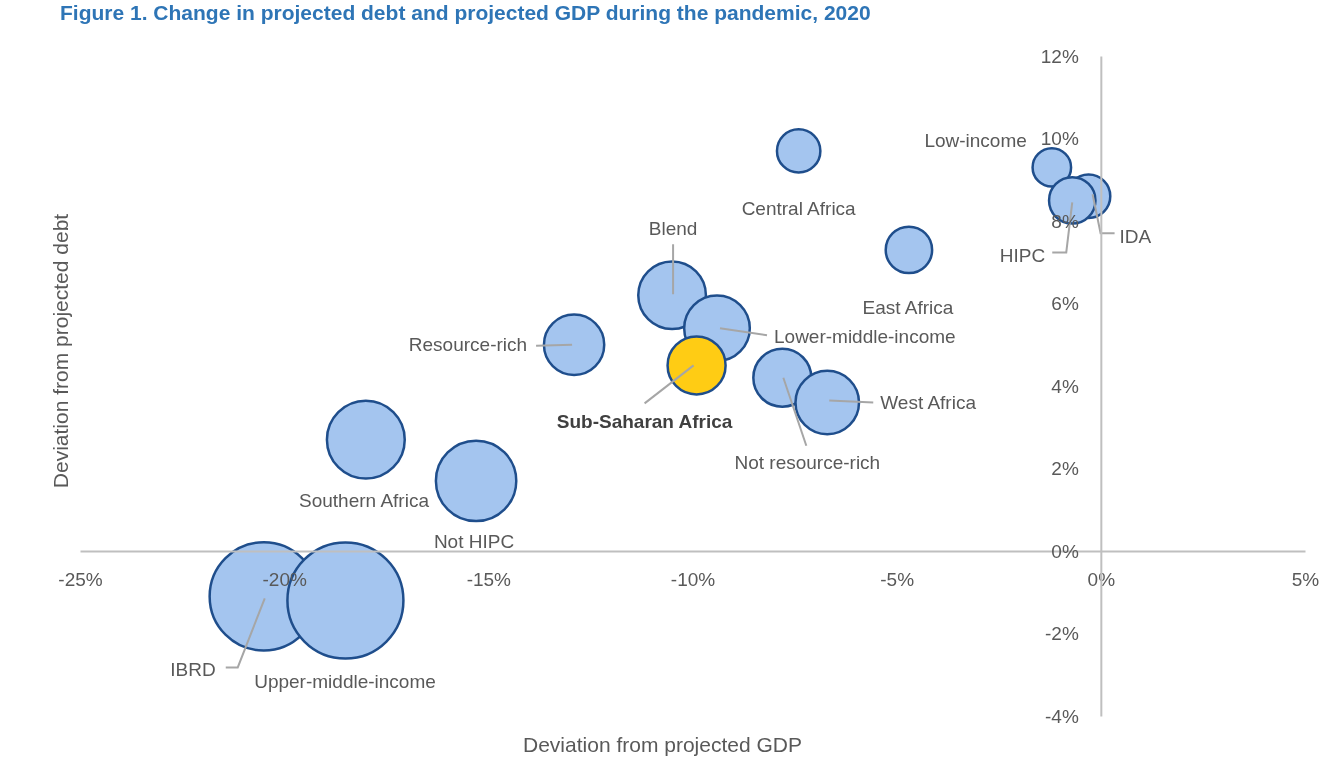 Image resolution: width=1341 pixels, height=767 pixels. Describe the element at coordinates (673, 228) in the screenshot. I see `annotation: Blend` at that location.